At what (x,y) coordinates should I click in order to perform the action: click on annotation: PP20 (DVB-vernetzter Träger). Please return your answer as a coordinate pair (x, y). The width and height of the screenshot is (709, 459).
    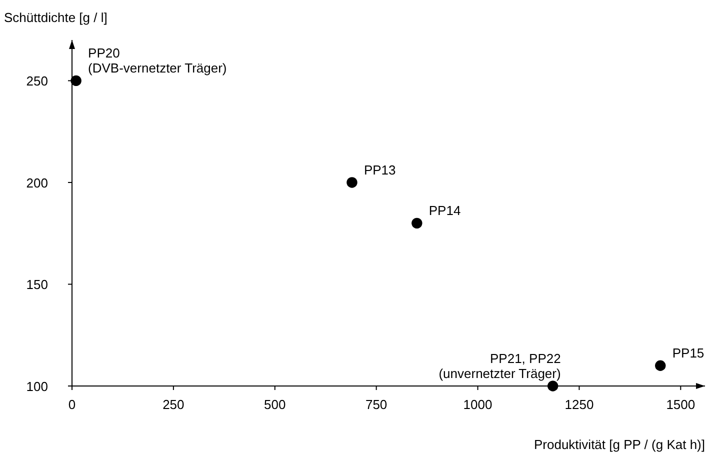
    Looking at the image, I should click on (157, 61).